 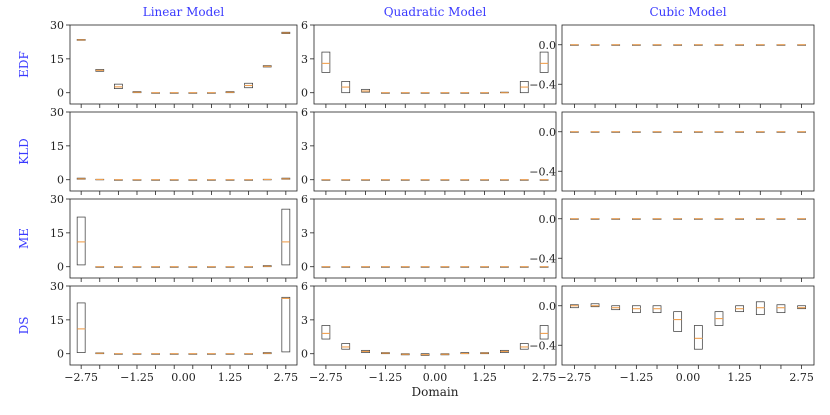 What do you see at coordinates (24, 238) in the screenshot?
I see `row-label: ME` at bounding box center [24, 238].